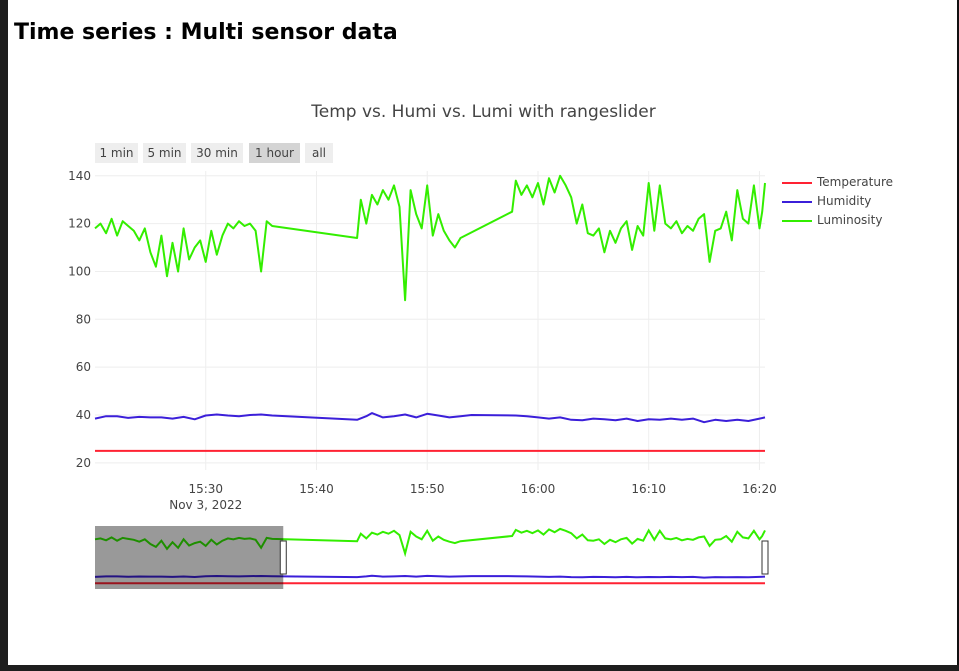 The width and height of the screenshot is (959, 671). What do you see at coordinates (205, 489) in the screenshot?
I see `x-tick-label: 15:30` at bounding box center [205, 489].